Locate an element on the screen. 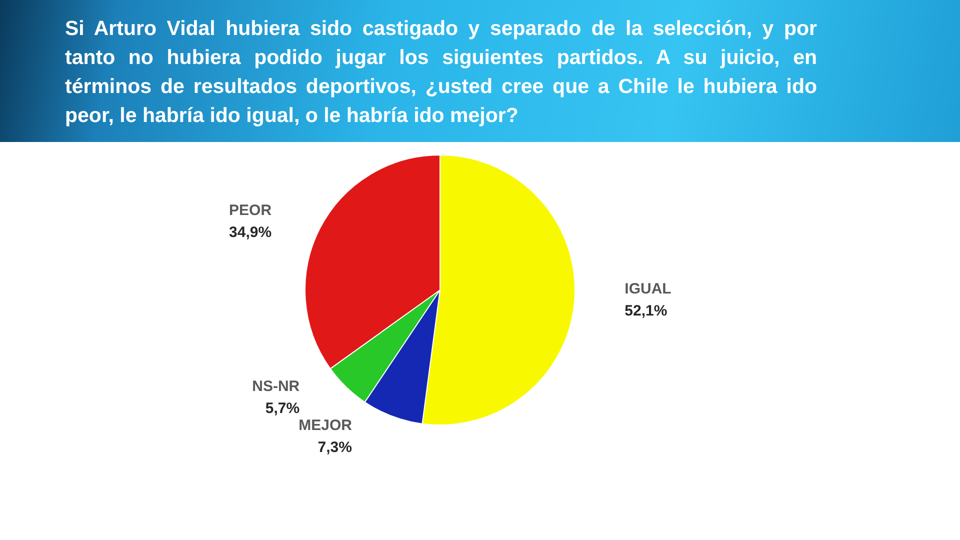 This screenshot has height=540, width=960. slice-label: NS-NR is located at coordinates (276, 387).